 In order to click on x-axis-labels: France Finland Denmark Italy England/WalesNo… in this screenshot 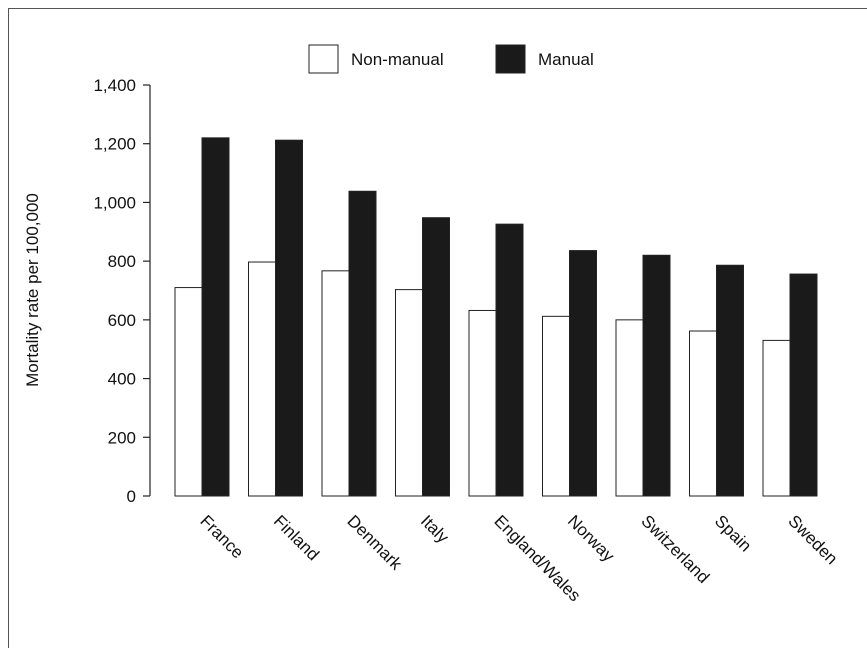, I will do `click(518, 558)`.